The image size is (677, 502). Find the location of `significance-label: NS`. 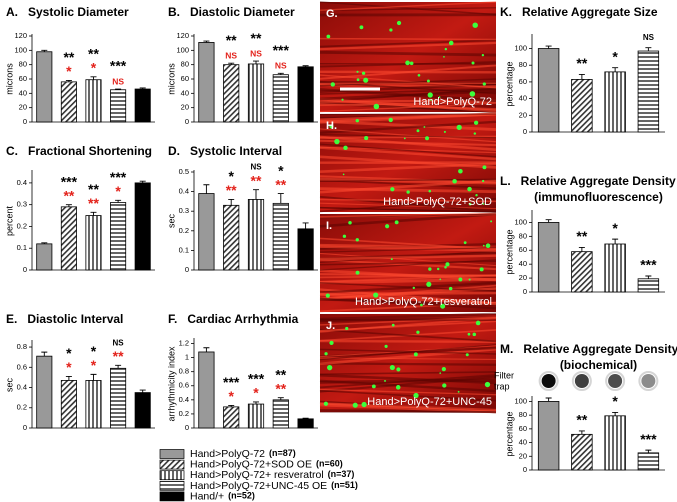

significance-label: NS is located at coordinates (119, 342).